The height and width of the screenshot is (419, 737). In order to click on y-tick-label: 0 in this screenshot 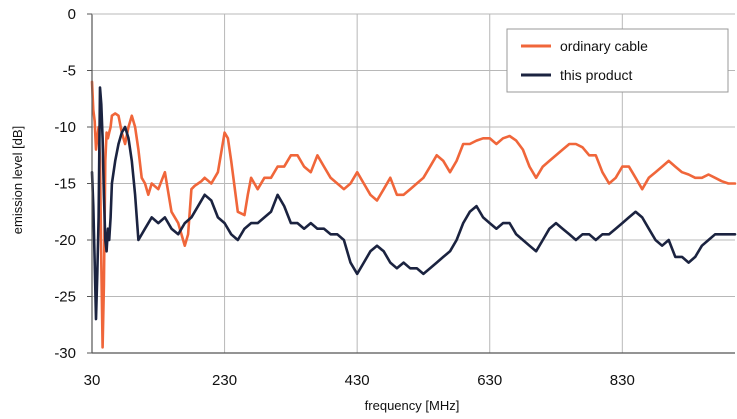, I will do `click(72, 14)`.